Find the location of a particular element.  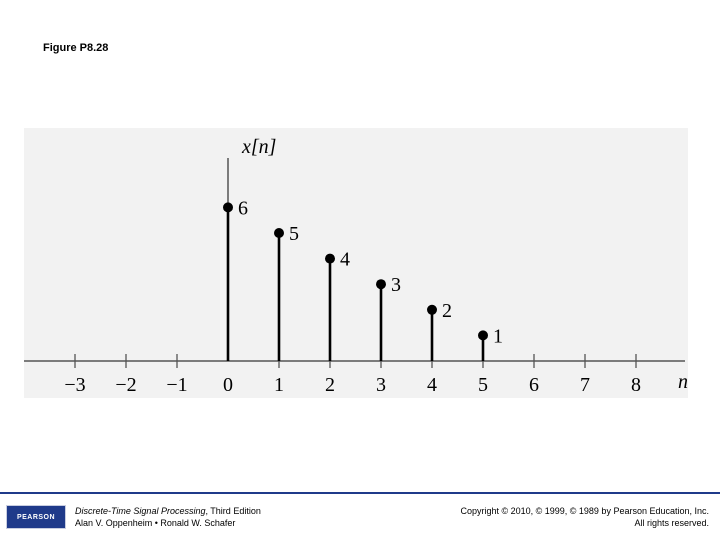

stem-value-label: 5 is located at coordinates (294, 234).